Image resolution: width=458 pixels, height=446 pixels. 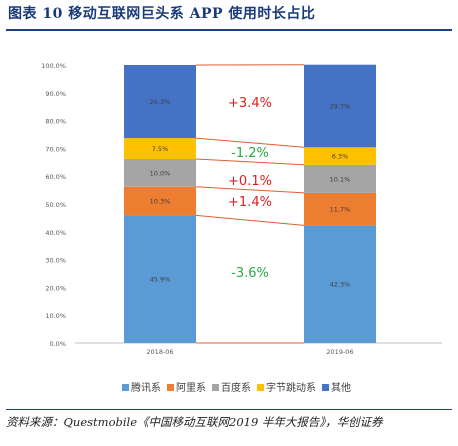 What do you see at coordinates (291, 387) in the screenshot?
I see `legend-label: 字节跳动系` at bounding box center [291, 387].